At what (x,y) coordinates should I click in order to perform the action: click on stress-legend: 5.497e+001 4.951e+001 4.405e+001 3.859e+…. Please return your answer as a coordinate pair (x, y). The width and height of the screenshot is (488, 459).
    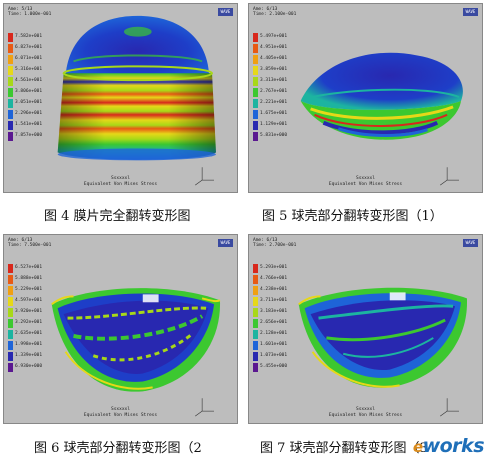
    Looking at the image, I should click on (270, 87).